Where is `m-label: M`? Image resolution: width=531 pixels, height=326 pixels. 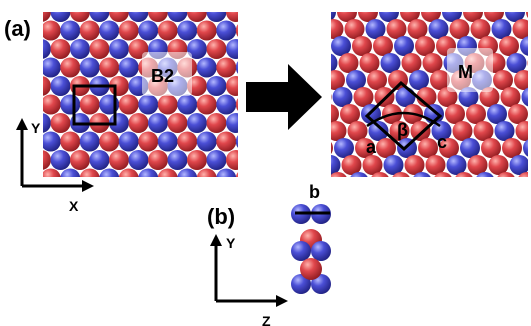
m-label: M is located at coordinates (465, 72).